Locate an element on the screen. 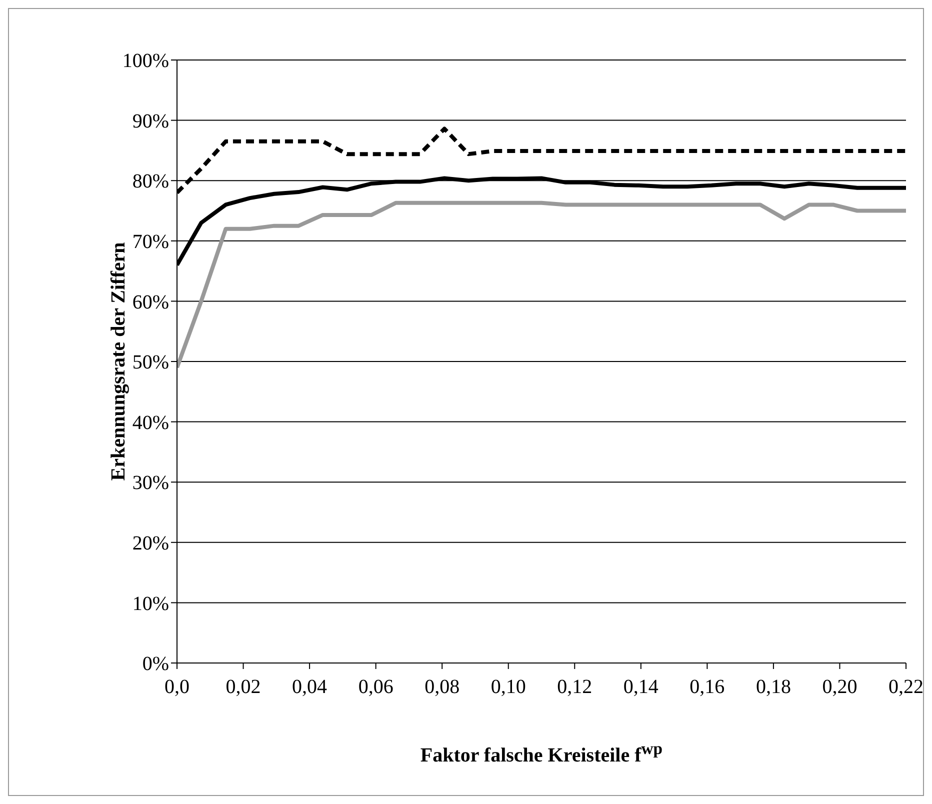  y-axis-title: Erkennungsrate der Ziffern is located at coordinates (119, 362).